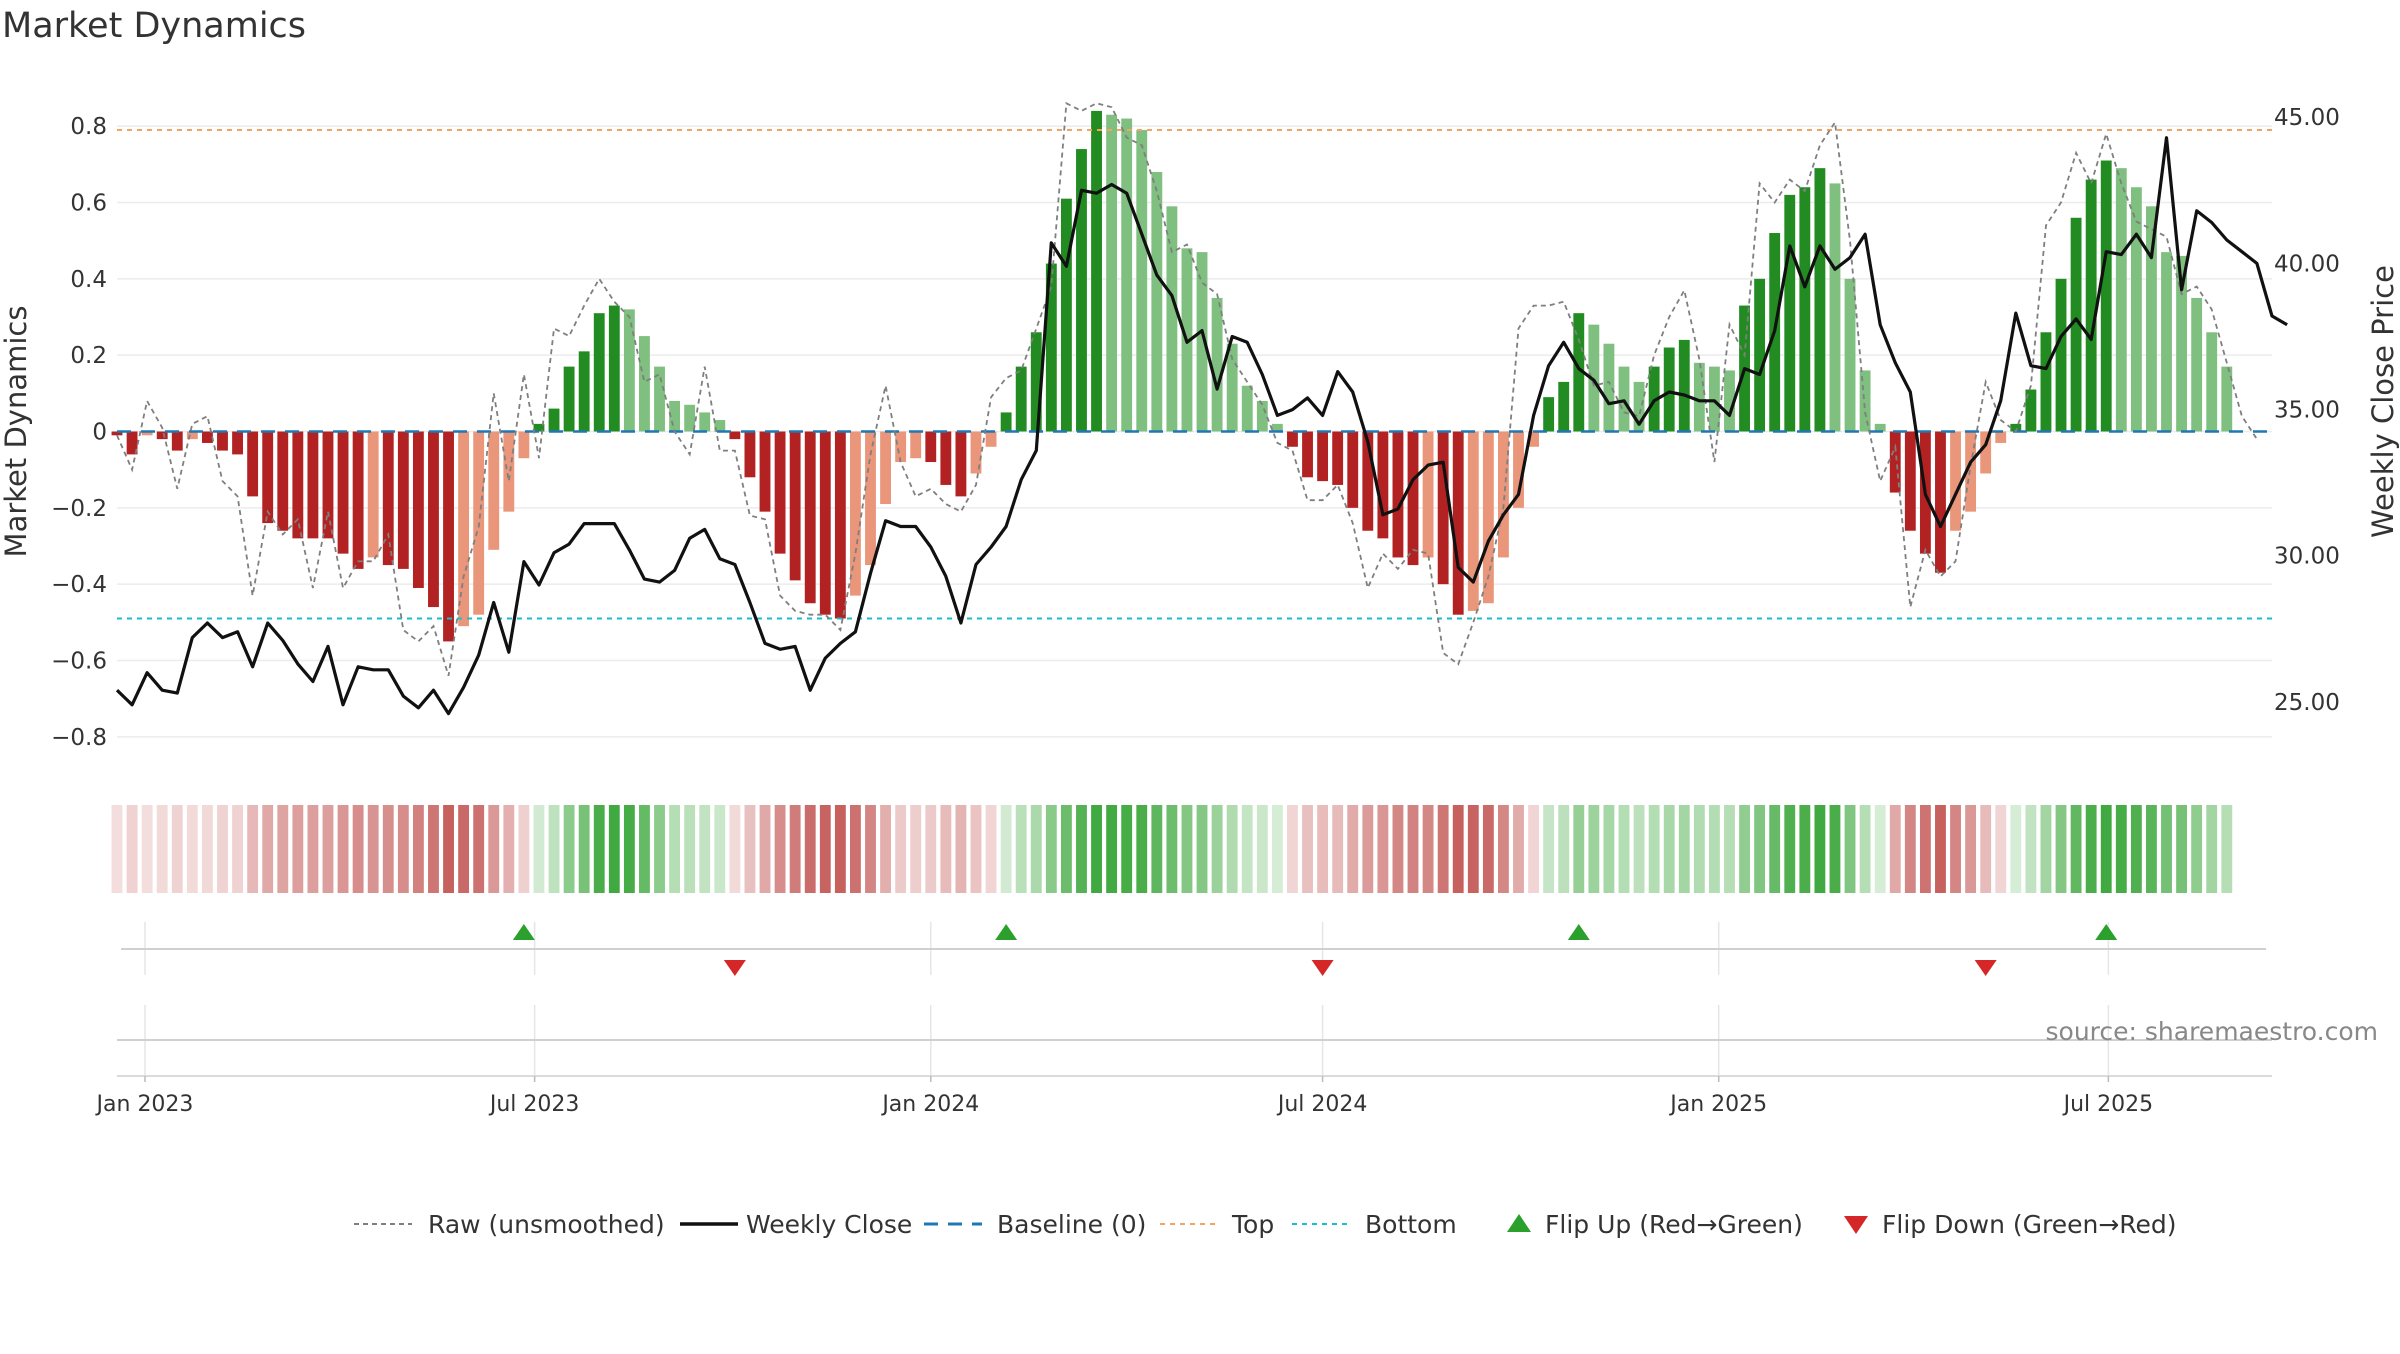  What do you see at coordinates (99, 433) in the screenshot?
I see `y-tick-label: 0` at bounding box center [99, 433].